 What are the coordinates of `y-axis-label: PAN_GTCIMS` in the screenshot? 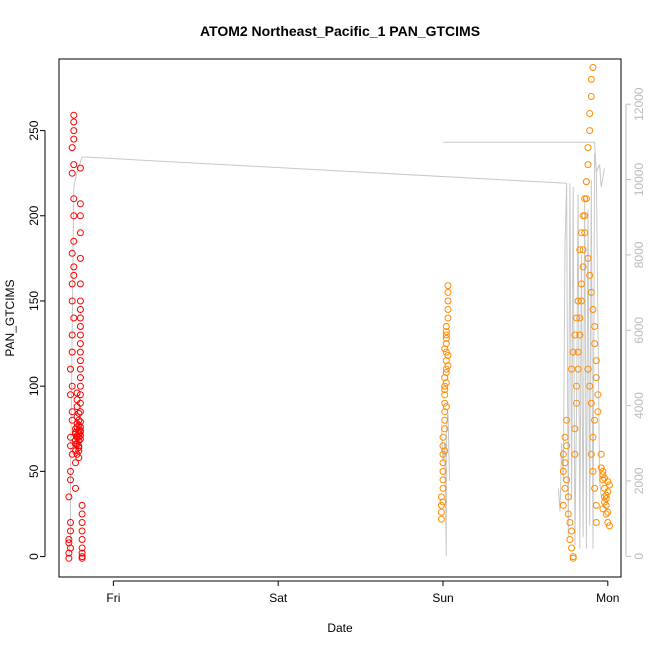 It's located at (10, 317).